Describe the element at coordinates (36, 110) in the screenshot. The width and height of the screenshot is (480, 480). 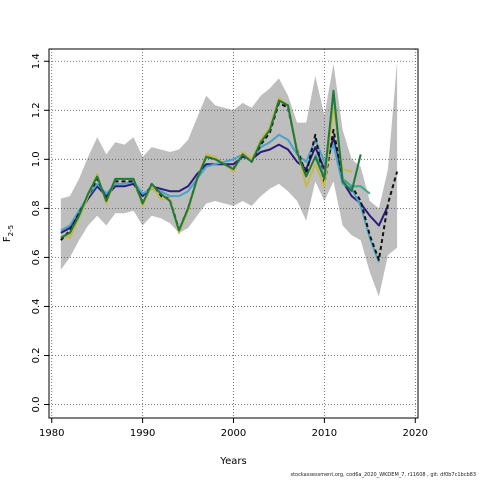
I see `y-tick-label: 1.2` at that location.